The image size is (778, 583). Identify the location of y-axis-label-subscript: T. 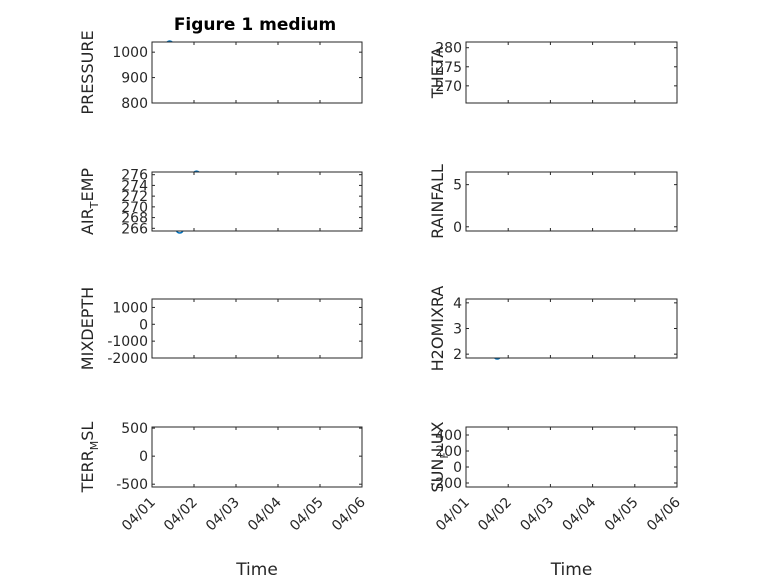
(94, 205).